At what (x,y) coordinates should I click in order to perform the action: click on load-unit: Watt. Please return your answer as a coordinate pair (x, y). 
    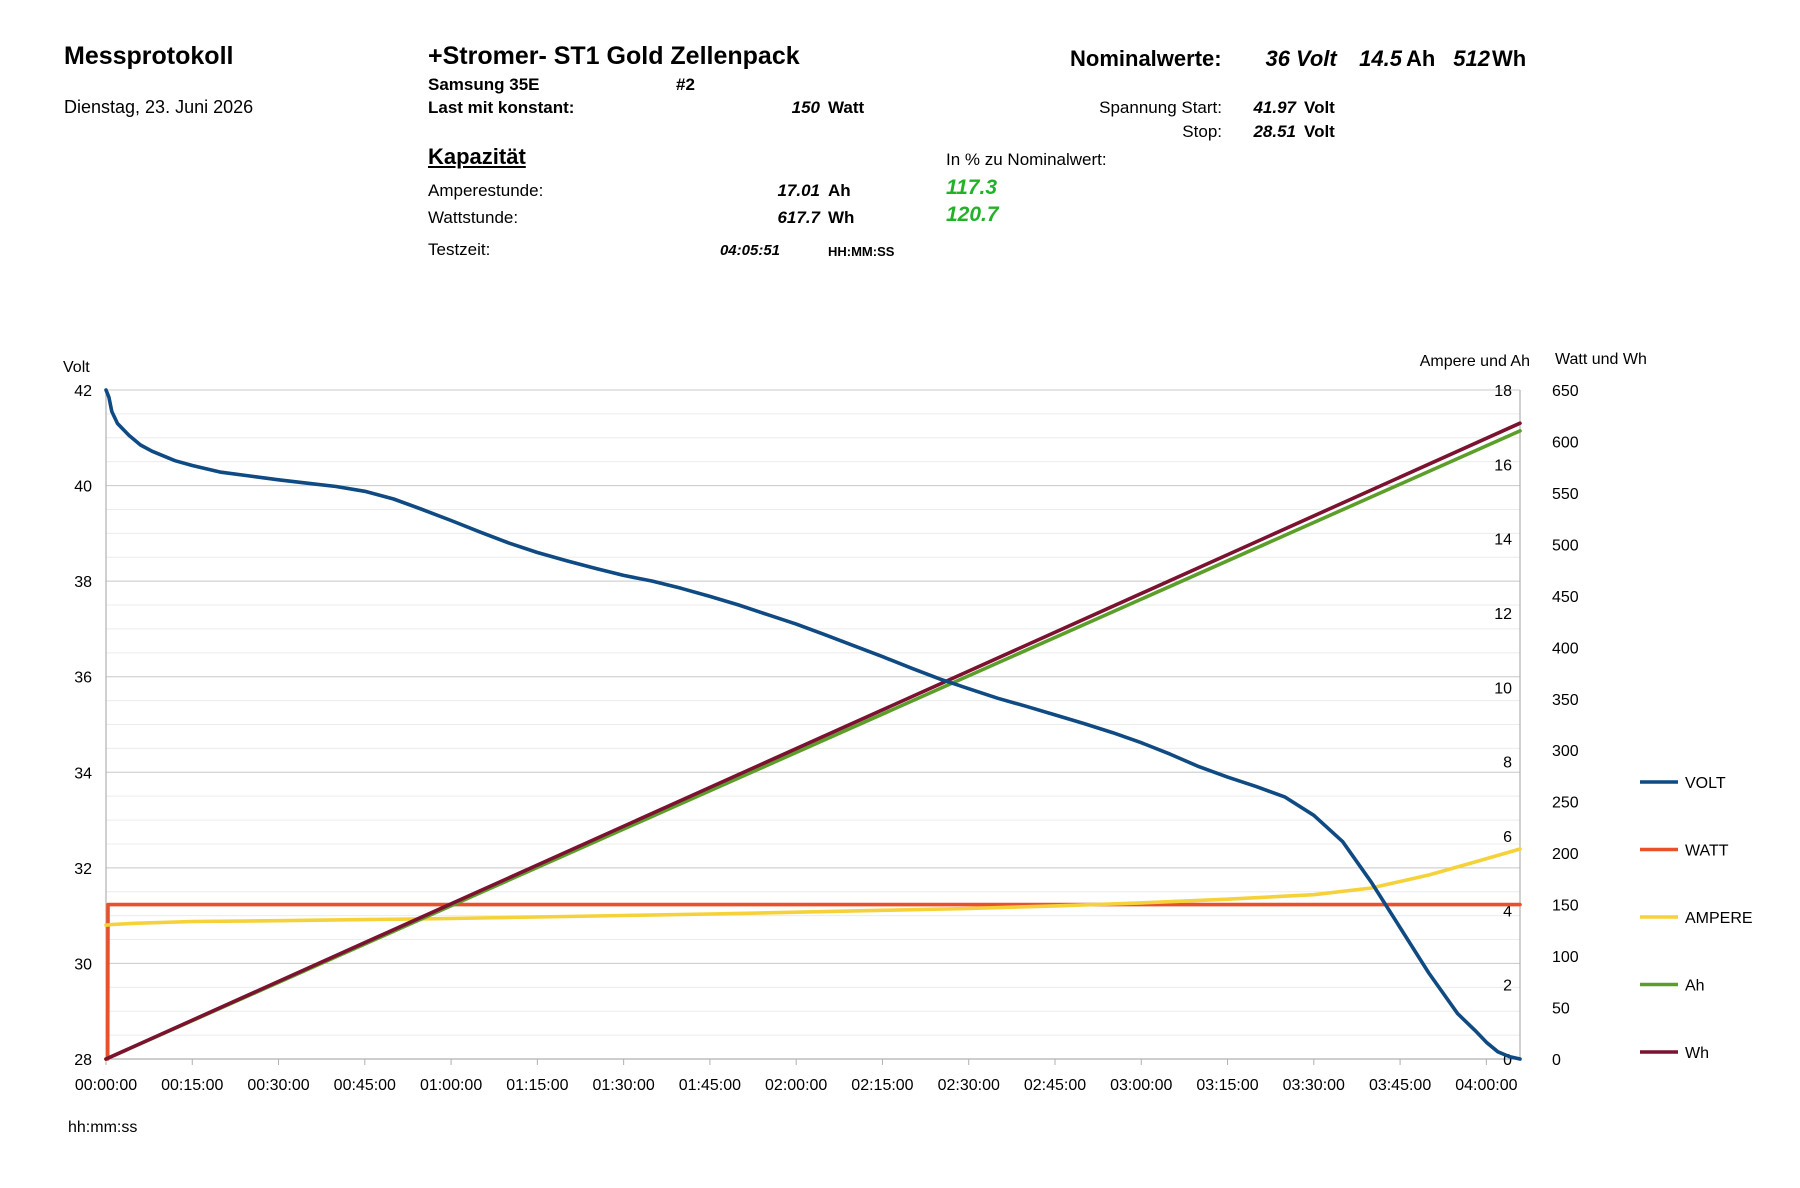
    Looking at the image, I should click on (846, 107).